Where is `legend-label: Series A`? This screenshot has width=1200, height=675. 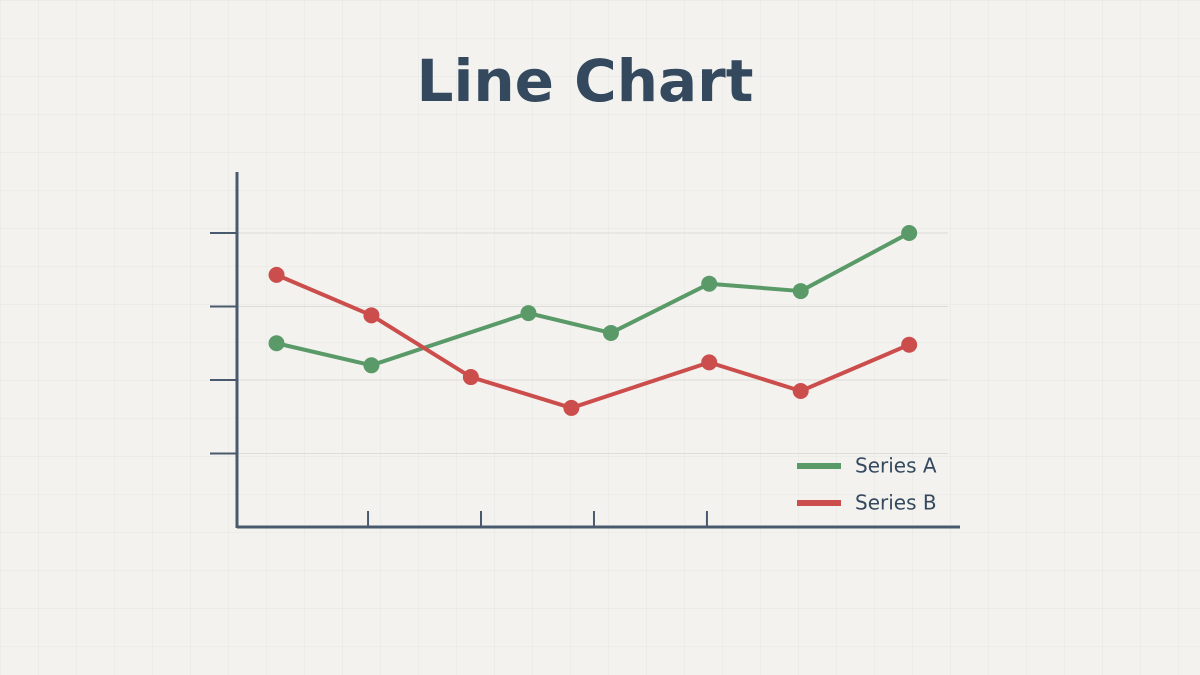
legend-label: Series A is located at coordinates (896, 466).